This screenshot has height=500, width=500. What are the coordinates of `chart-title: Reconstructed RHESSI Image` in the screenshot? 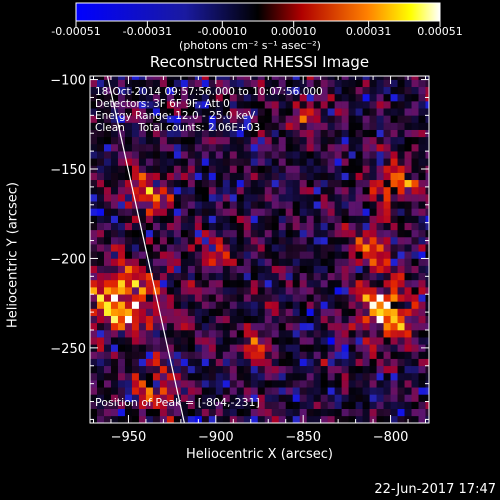 It's located at (259, 62).